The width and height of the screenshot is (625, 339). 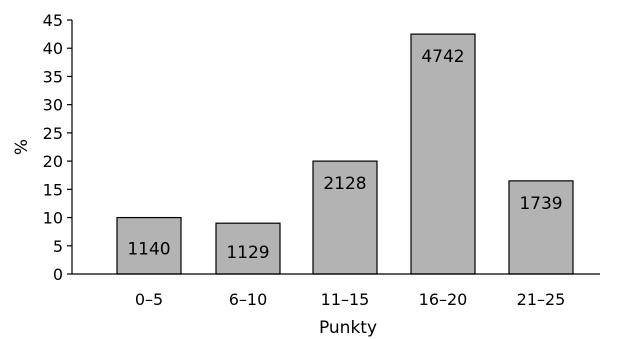 What do you see at coordinates (53, 105) in the screenshot?
I see `y-tick-label: 30` at bounding box center [53, 105].